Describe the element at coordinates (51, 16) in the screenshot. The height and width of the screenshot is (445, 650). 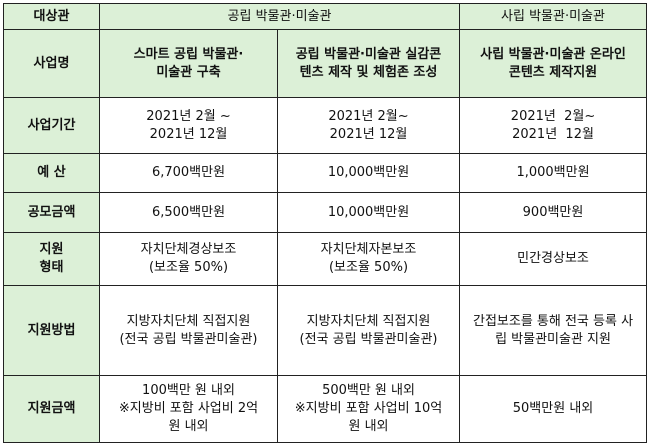
I see `corner-header: 대상관` at that location.